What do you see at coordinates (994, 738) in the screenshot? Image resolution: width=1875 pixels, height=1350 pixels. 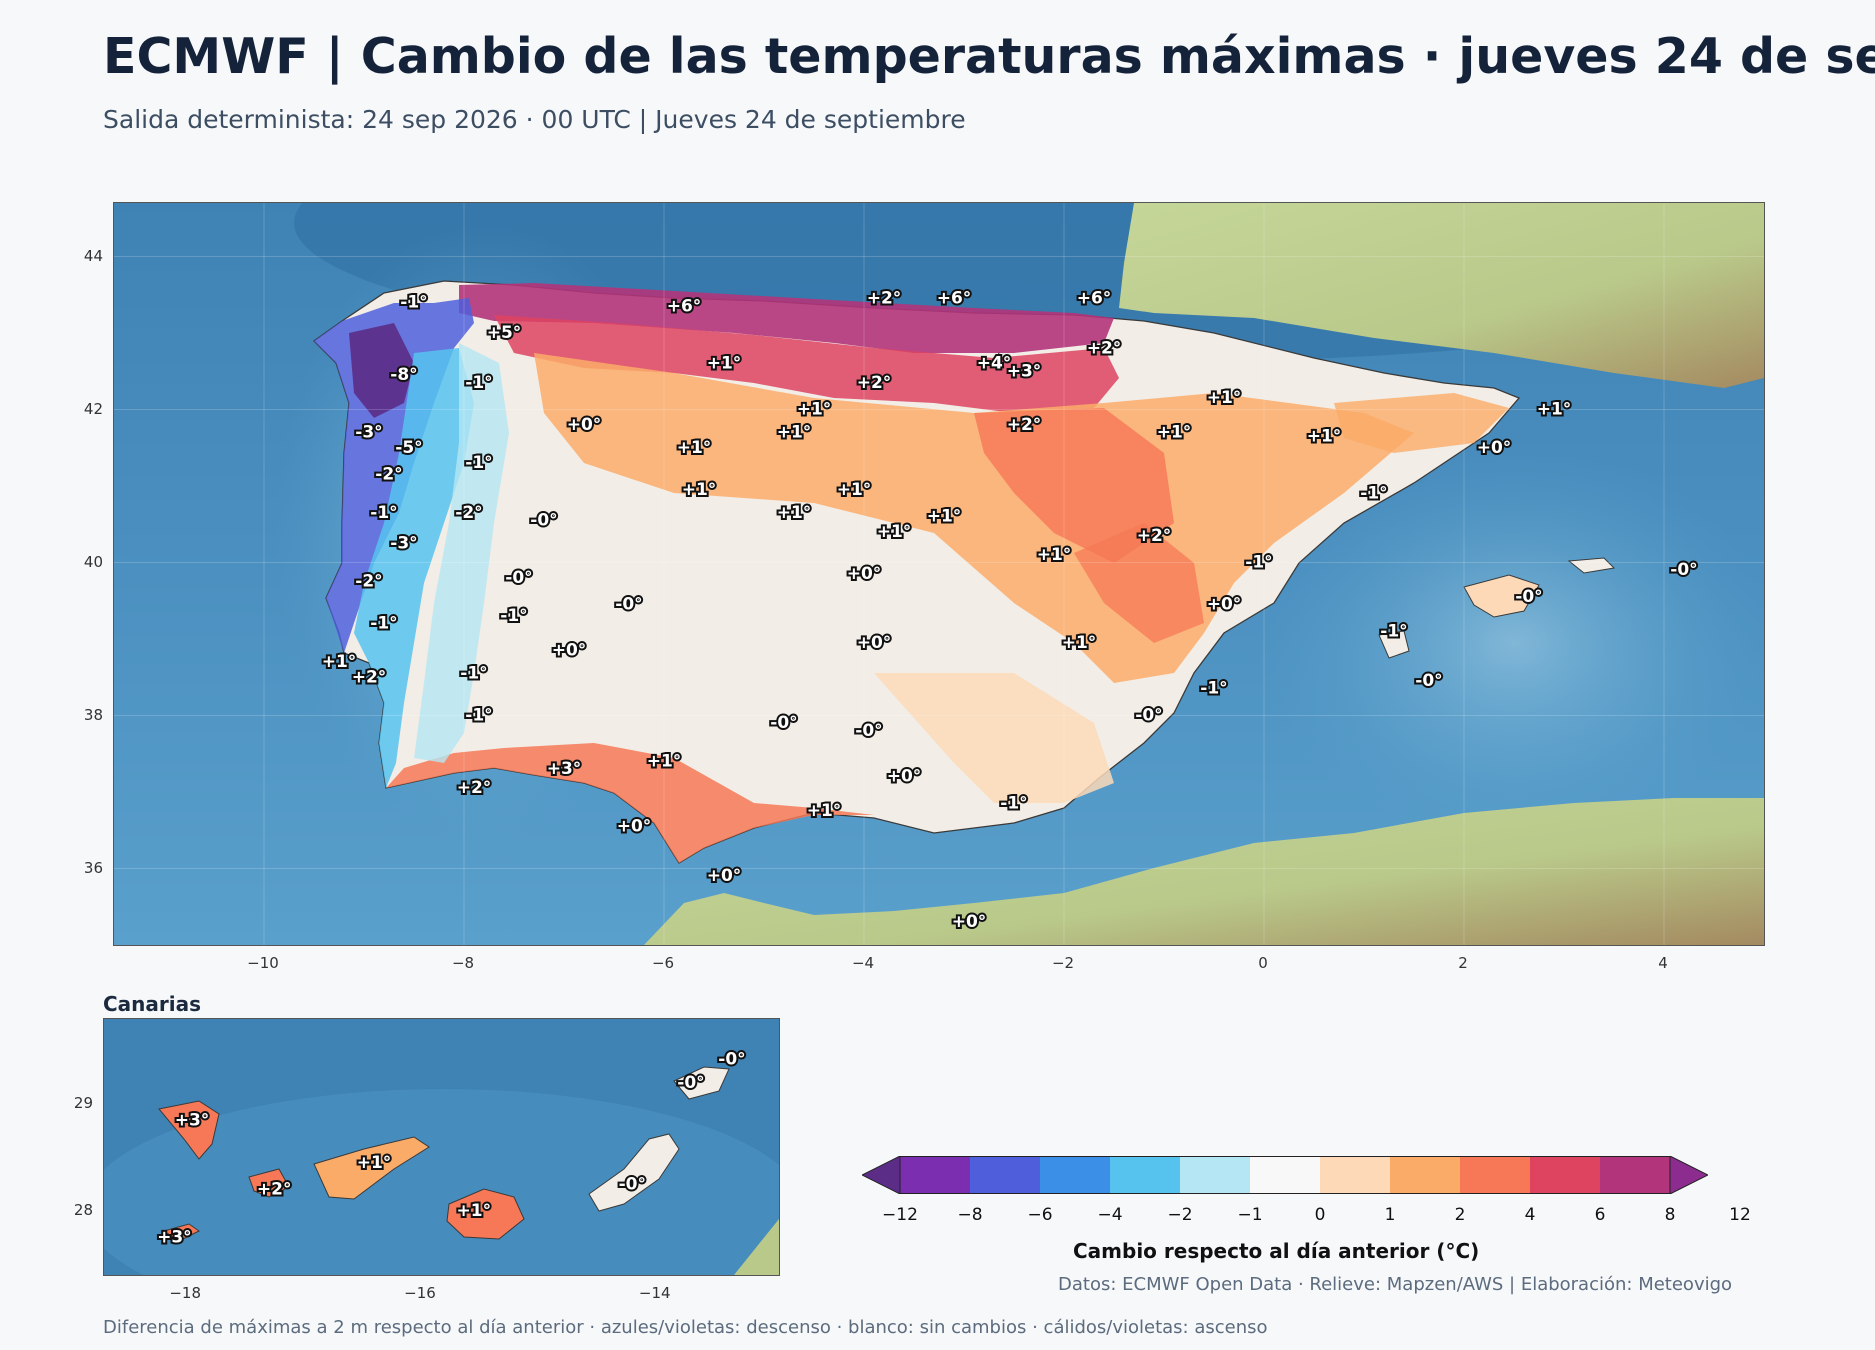 I see `anomaly-southeast` at bounding box center [994, 738].